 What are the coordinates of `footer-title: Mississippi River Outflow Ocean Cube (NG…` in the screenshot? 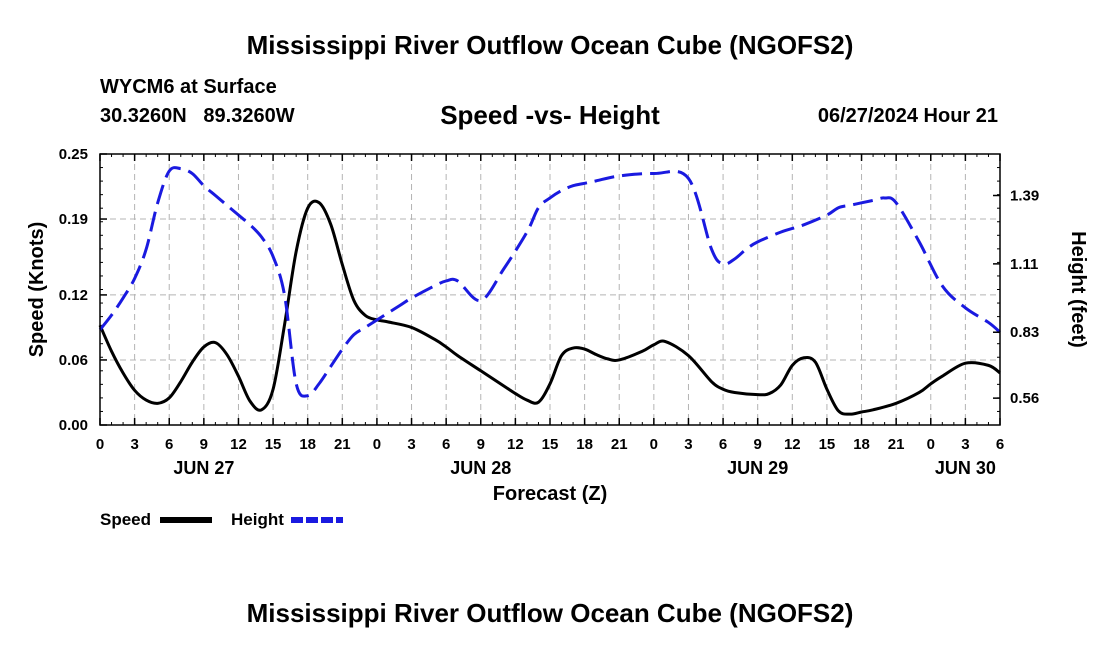 It's located at (550, 613).